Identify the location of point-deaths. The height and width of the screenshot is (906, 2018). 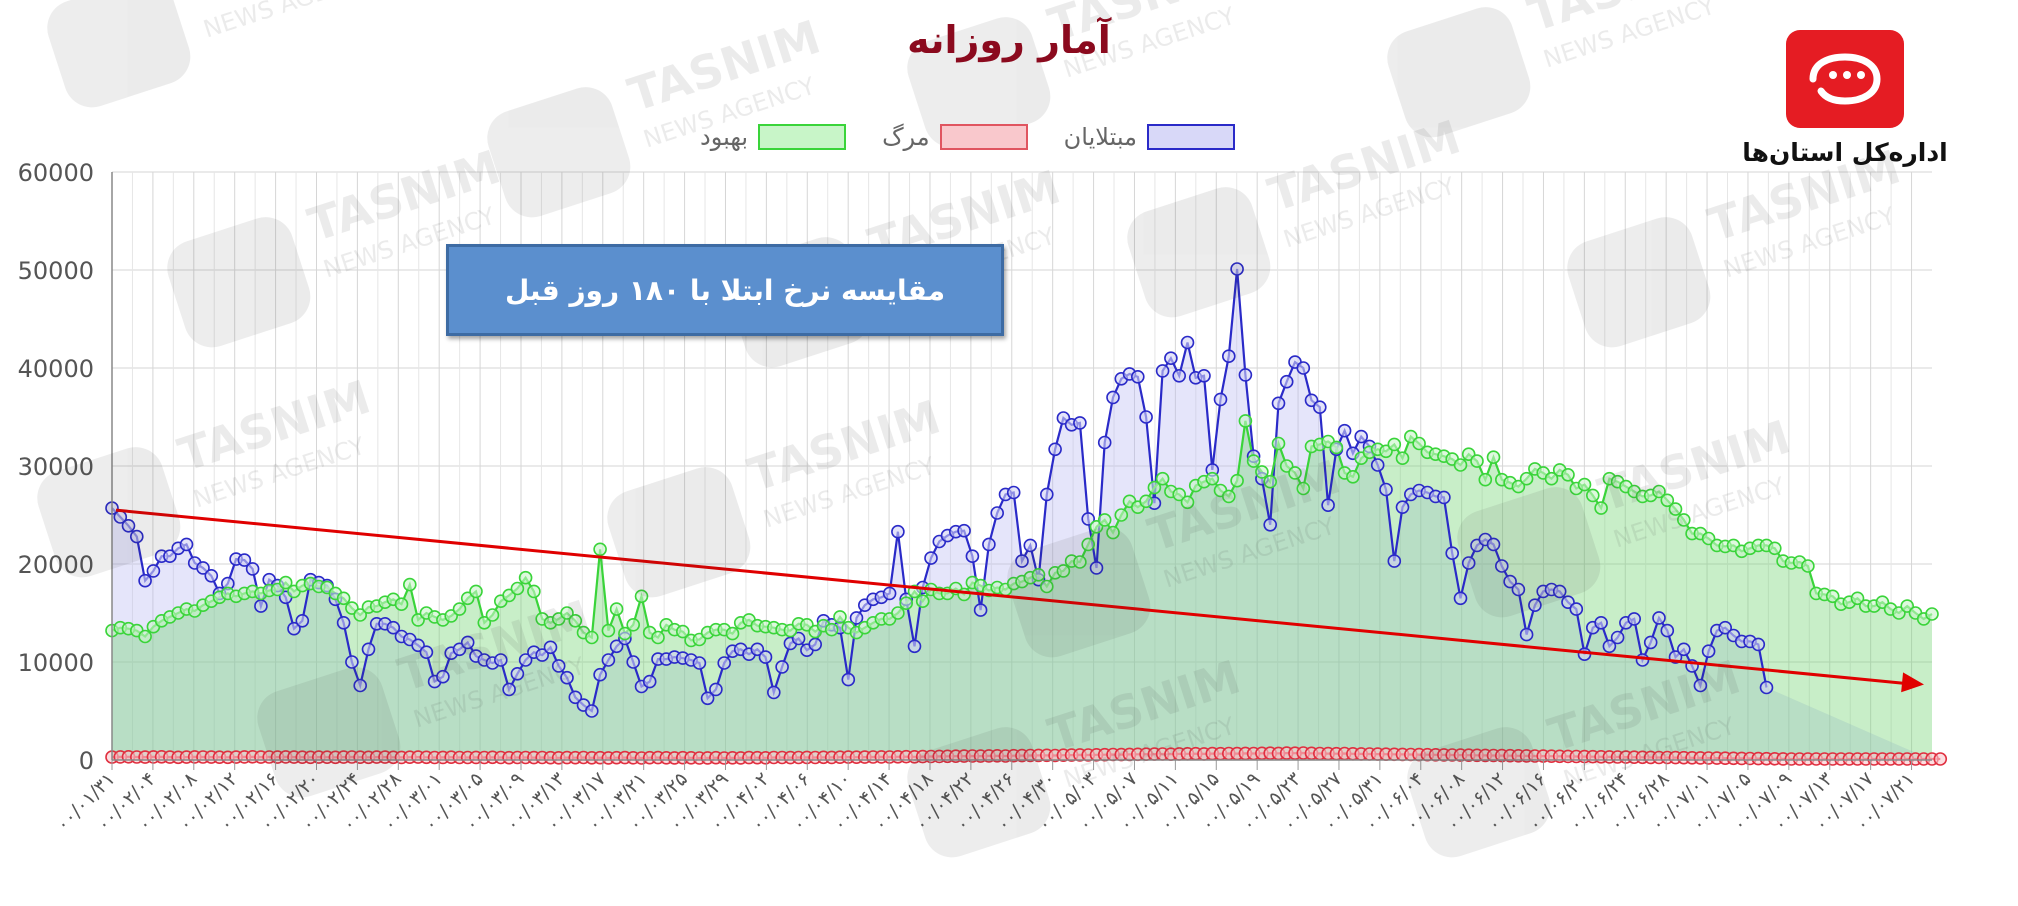
(1940, 759).